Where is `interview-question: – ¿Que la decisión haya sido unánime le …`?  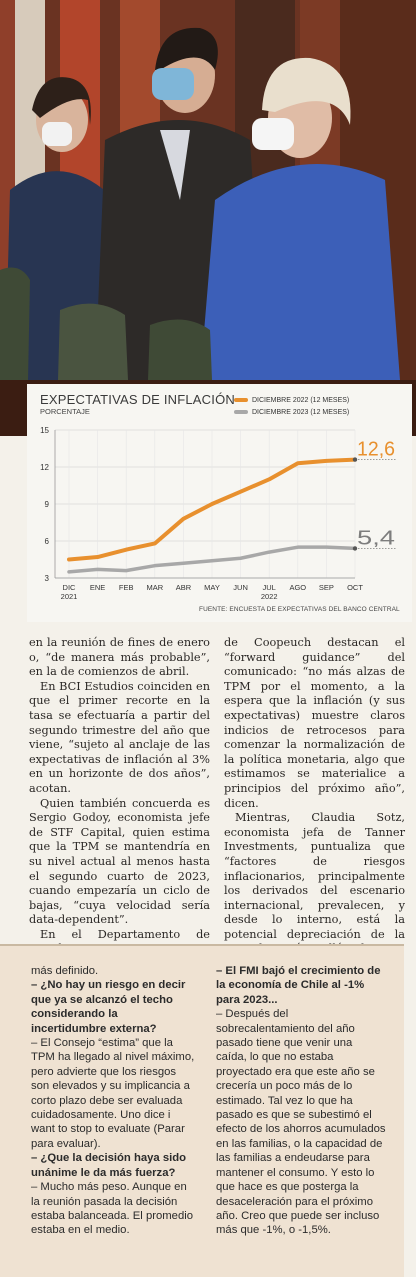 interview-question: – ¿Que la decisión haya sido unánime le … is located at coordinates (109, 1165).